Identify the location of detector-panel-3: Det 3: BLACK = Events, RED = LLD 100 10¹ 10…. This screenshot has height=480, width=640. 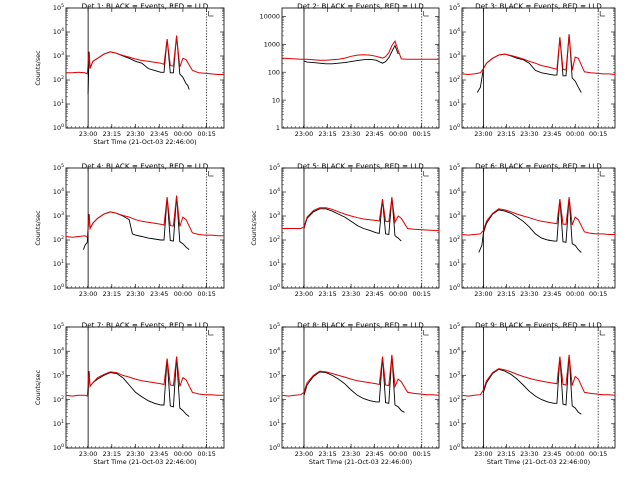
(532, 70).